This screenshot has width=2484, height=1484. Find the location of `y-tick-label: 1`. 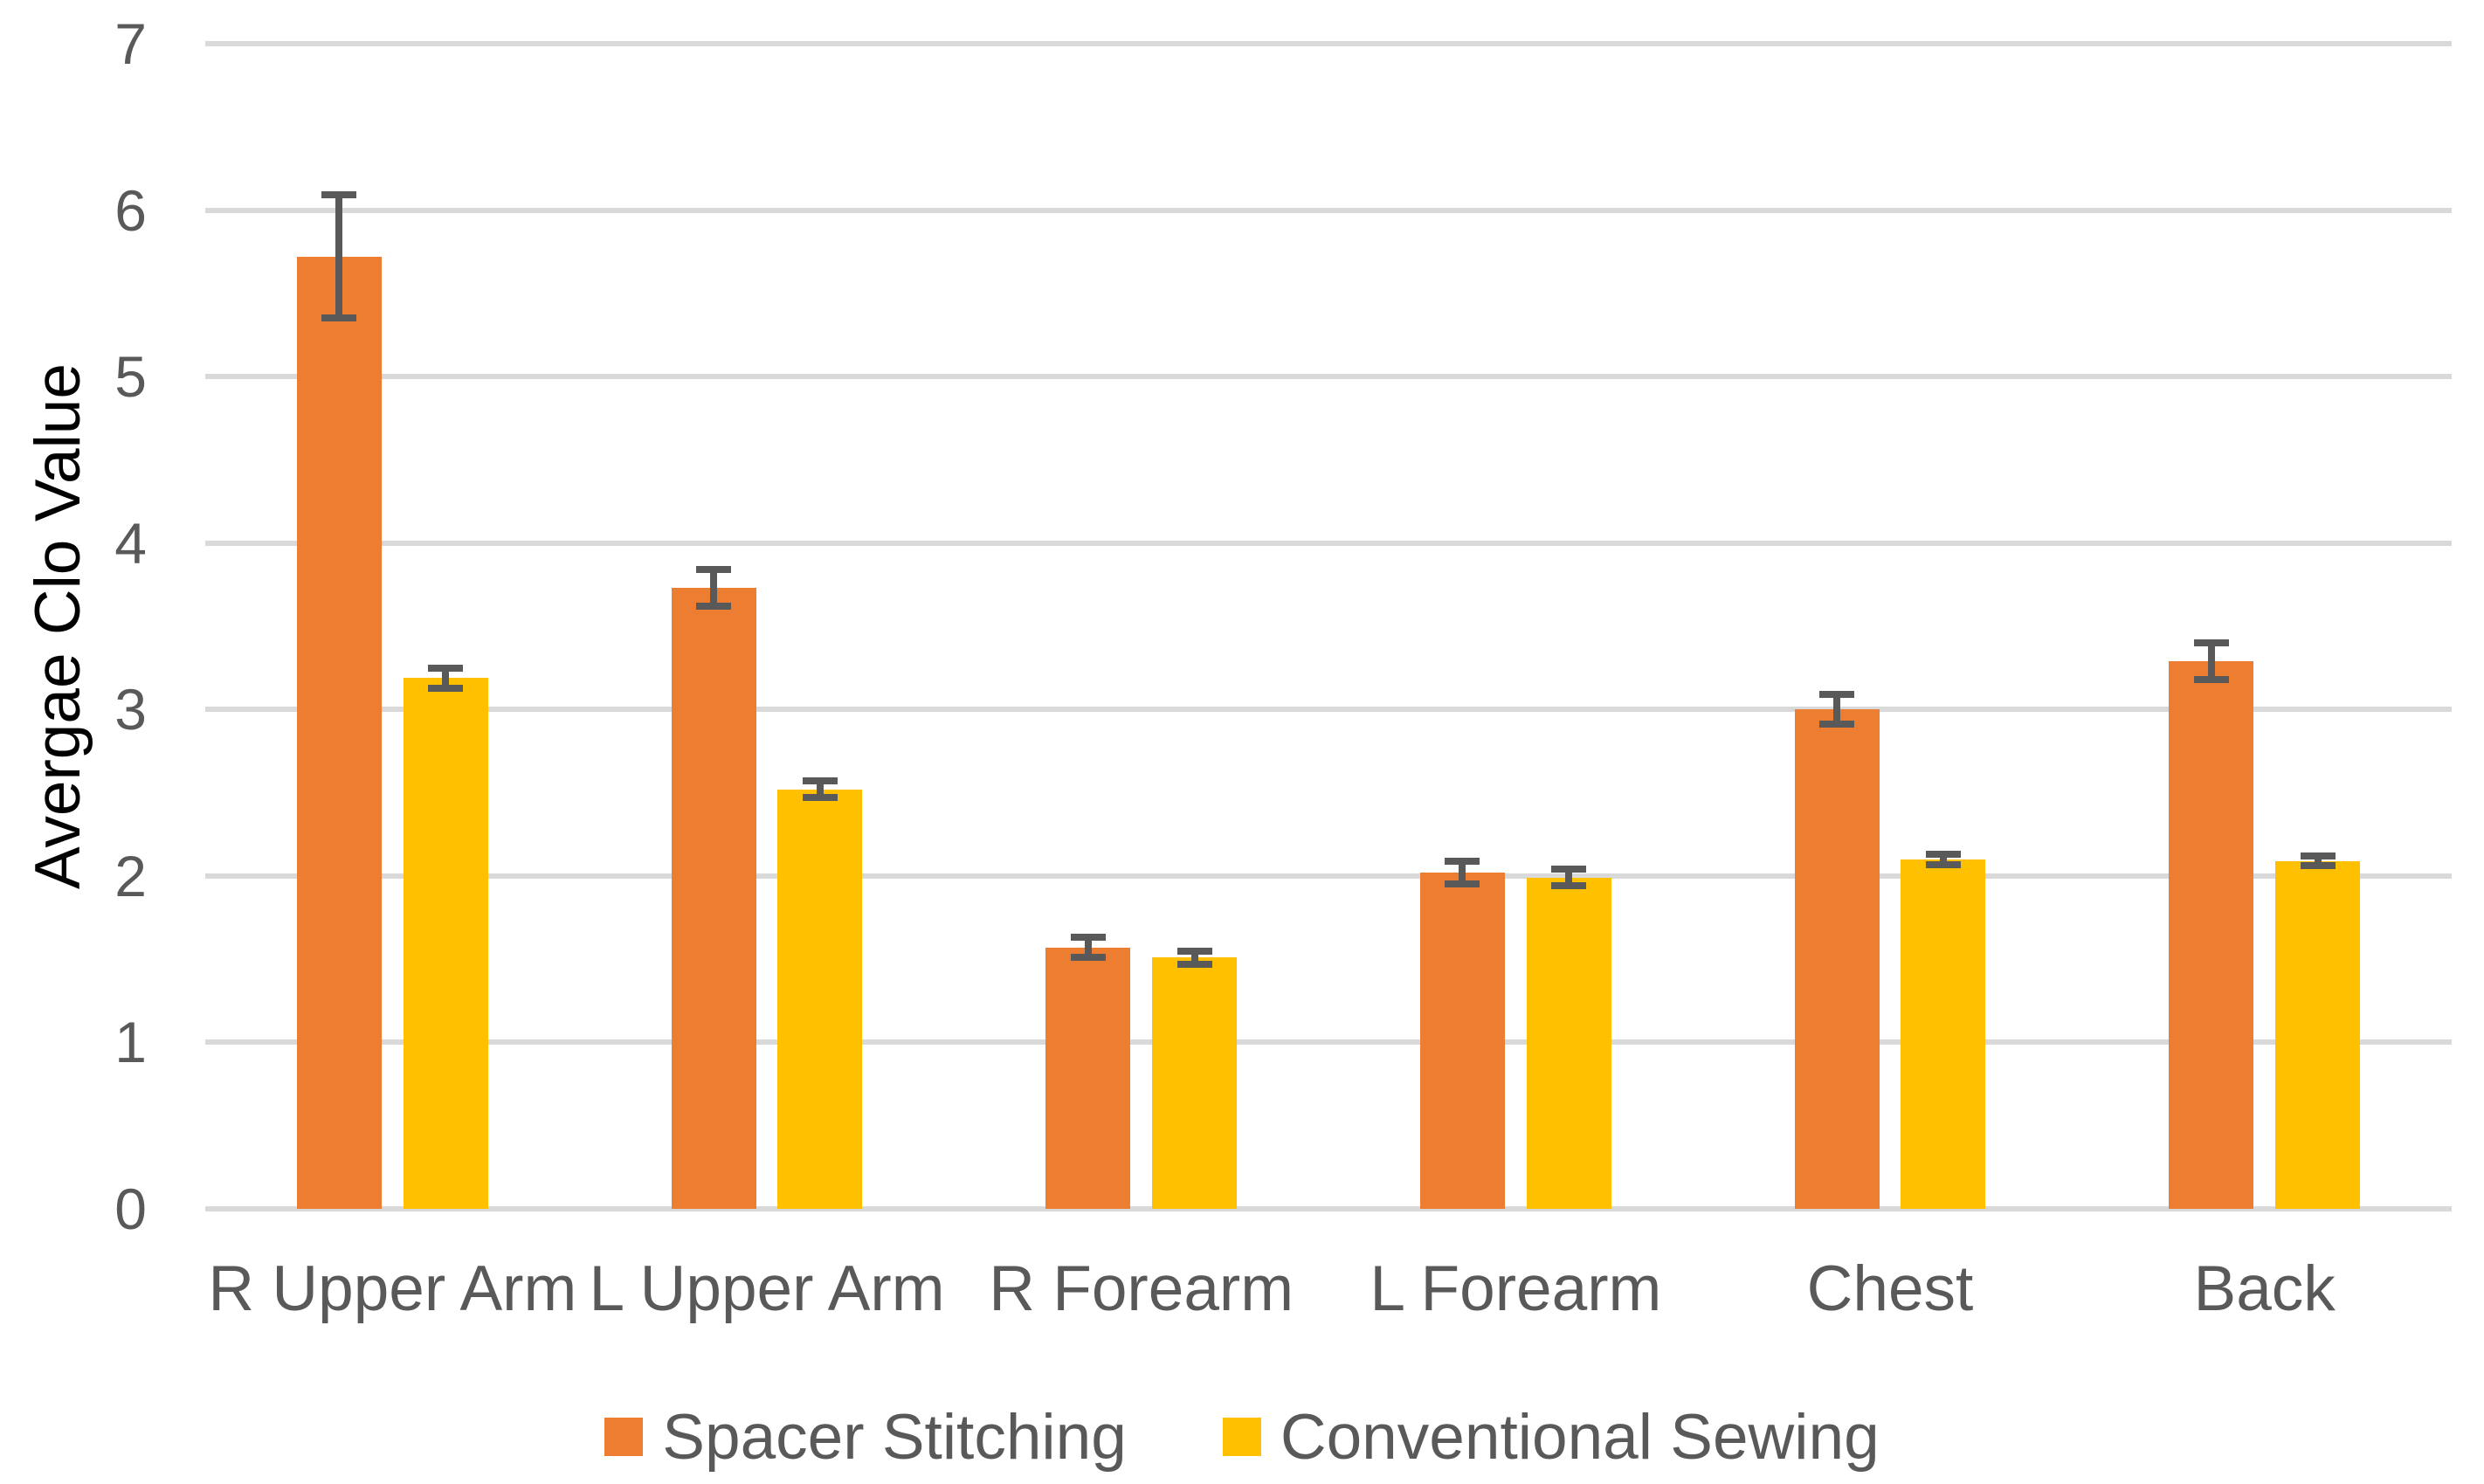

y-tick-label: 1 is located at coordinates (130, 1042).